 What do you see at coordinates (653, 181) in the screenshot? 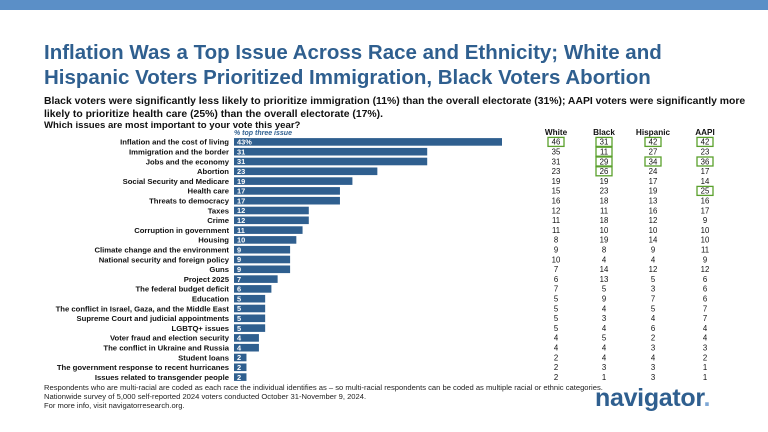
I see `table-cell: 17` at bounding box center [653, 181].